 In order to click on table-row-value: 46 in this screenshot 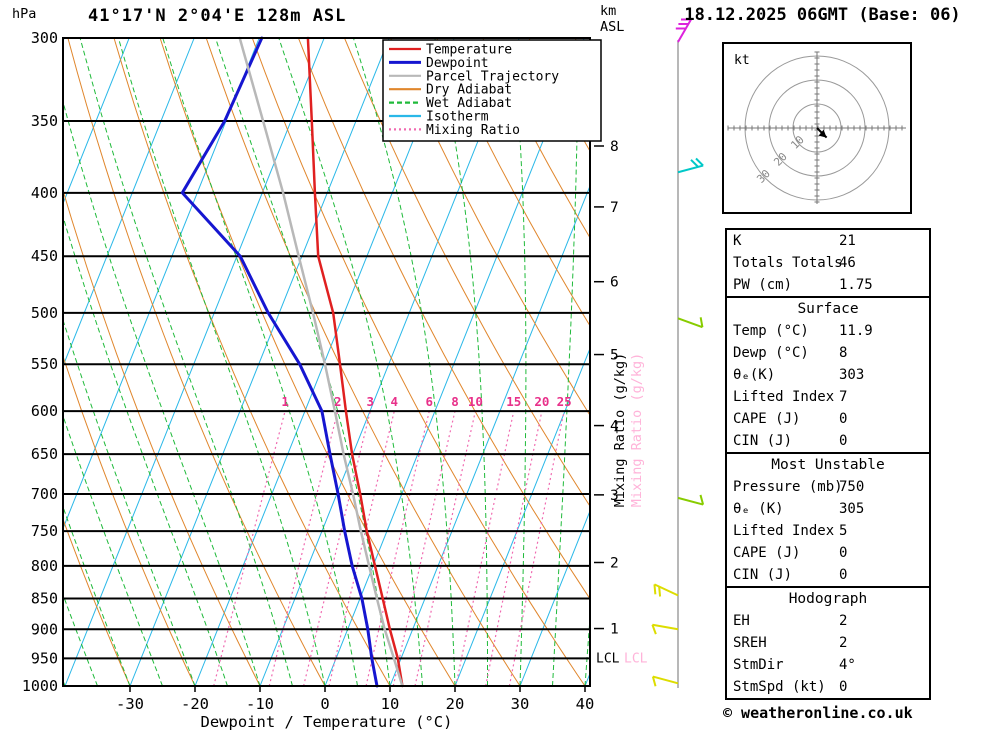, I will do `click(847, 263)`.